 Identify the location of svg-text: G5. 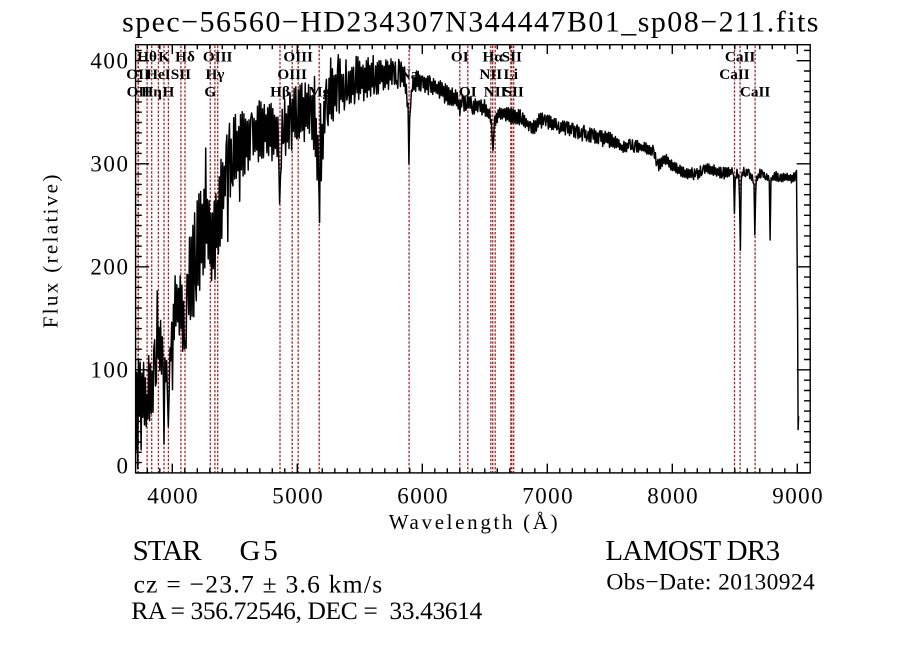
(260, 551).